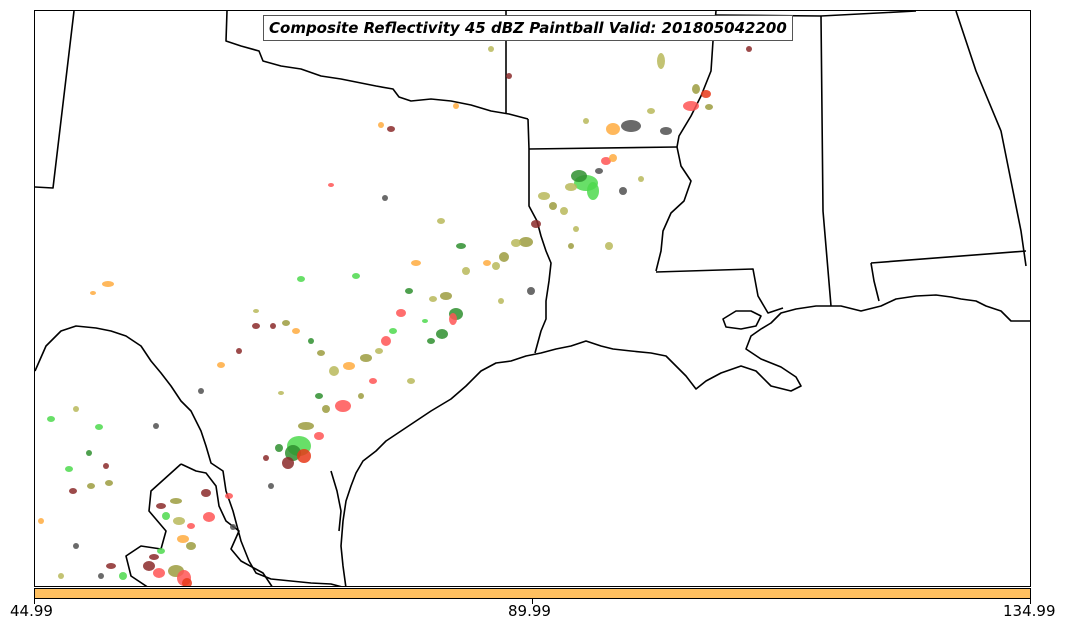  Describe the element at coordinates (188, 455) in the screenshot. I see `rio-grande-border` at that location.